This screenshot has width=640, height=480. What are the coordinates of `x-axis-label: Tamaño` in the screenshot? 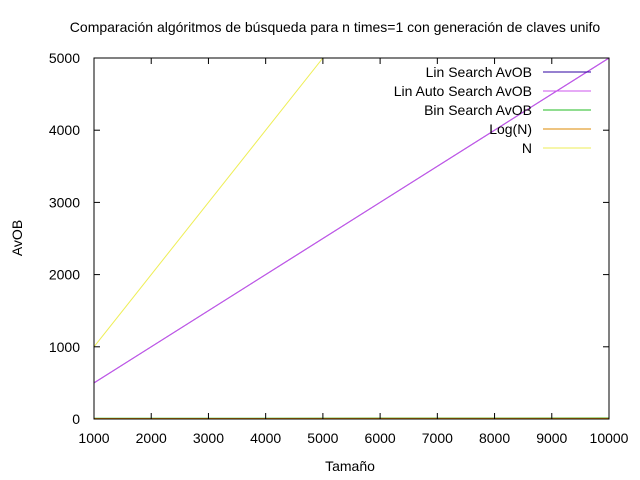 It's located at (350, 466).